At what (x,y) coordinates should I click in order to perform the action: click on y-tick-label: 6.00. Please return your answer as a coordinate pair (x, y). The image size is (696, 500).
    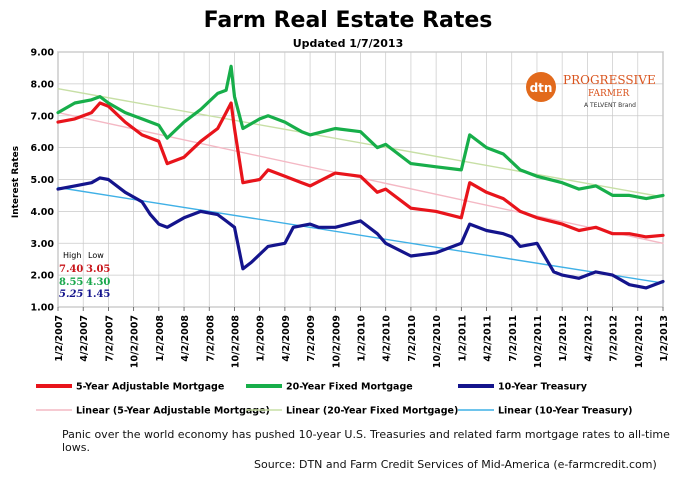
    Looking at the image, I should click on (43, 148).